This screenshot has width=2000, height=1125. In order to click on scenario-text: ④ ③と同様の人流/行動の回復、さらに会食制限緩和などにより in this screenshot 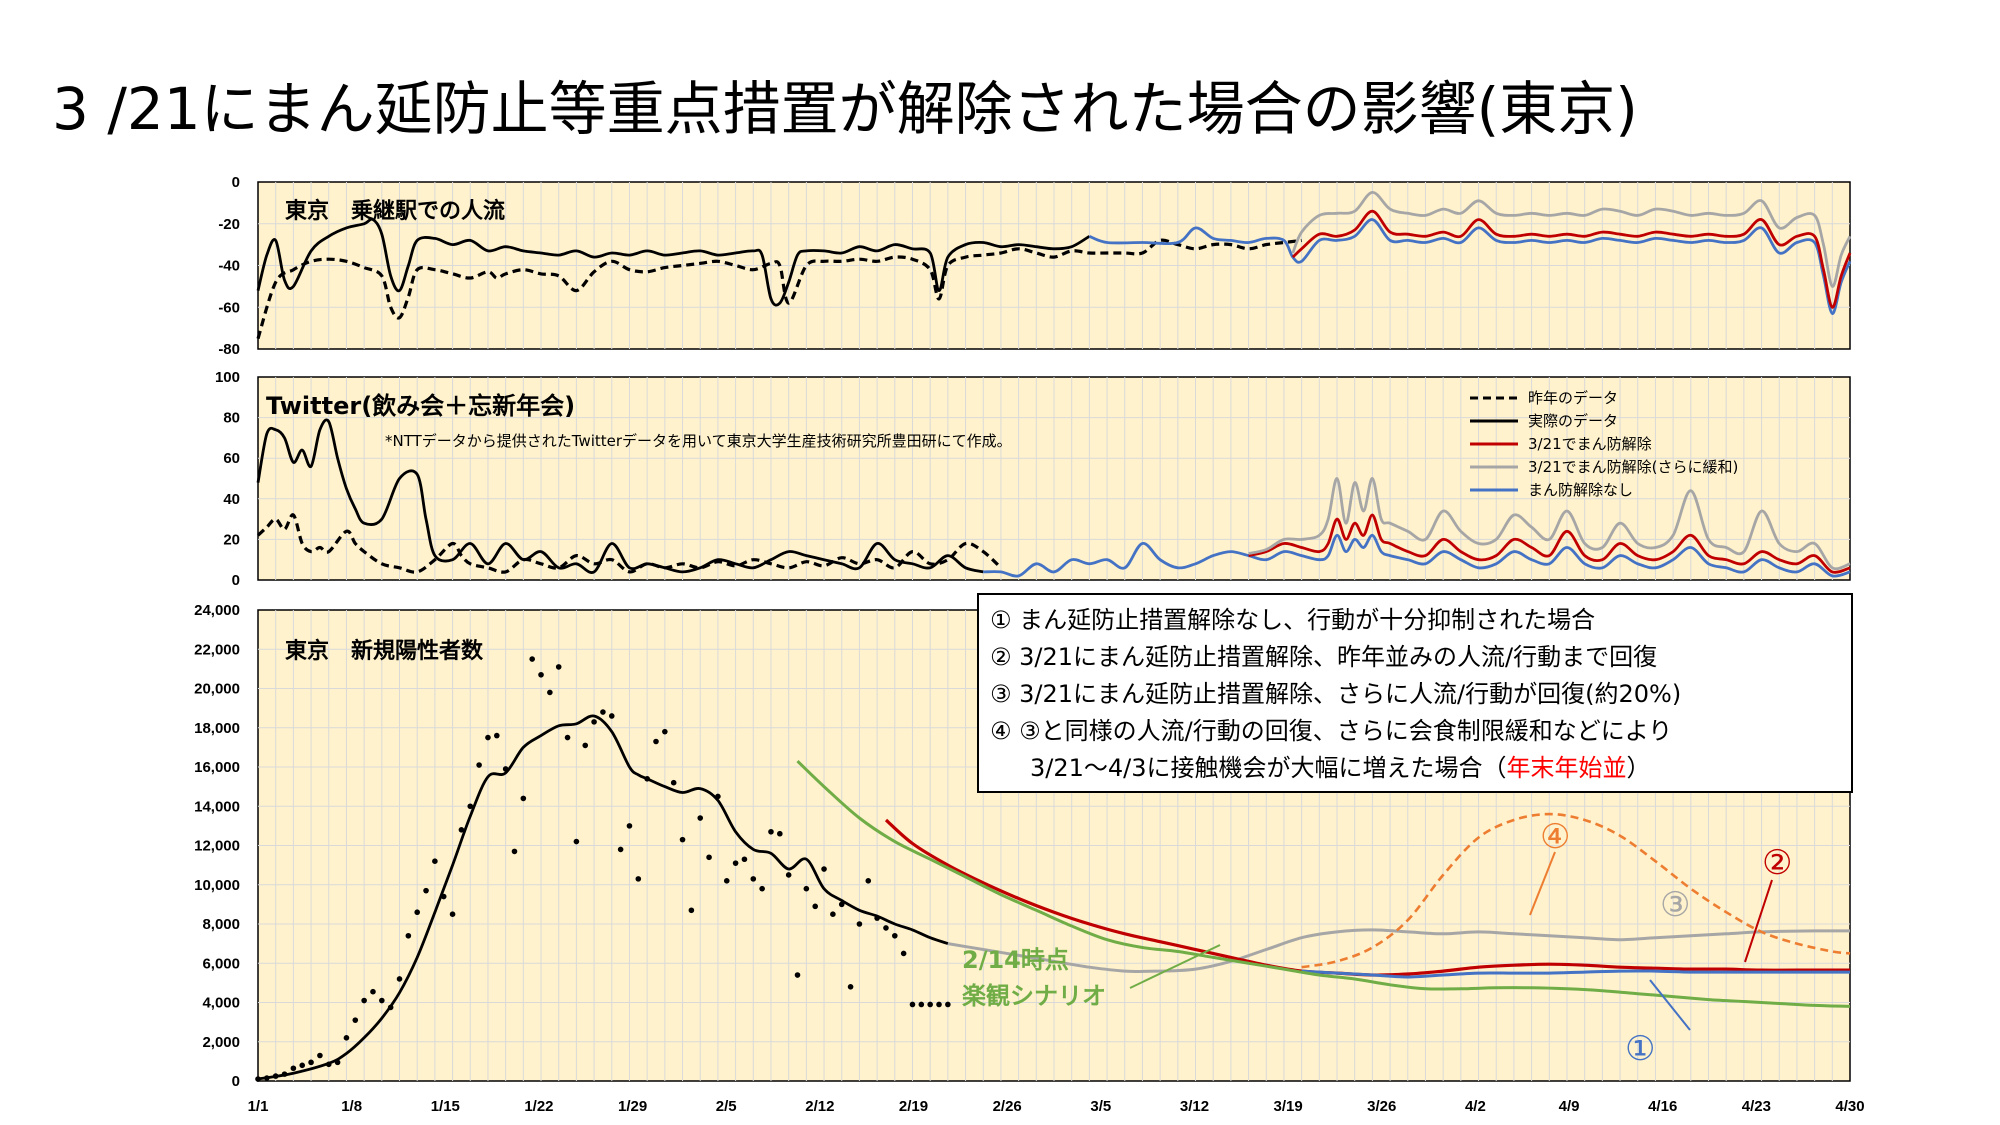, I will do `click(1331, 731)`.